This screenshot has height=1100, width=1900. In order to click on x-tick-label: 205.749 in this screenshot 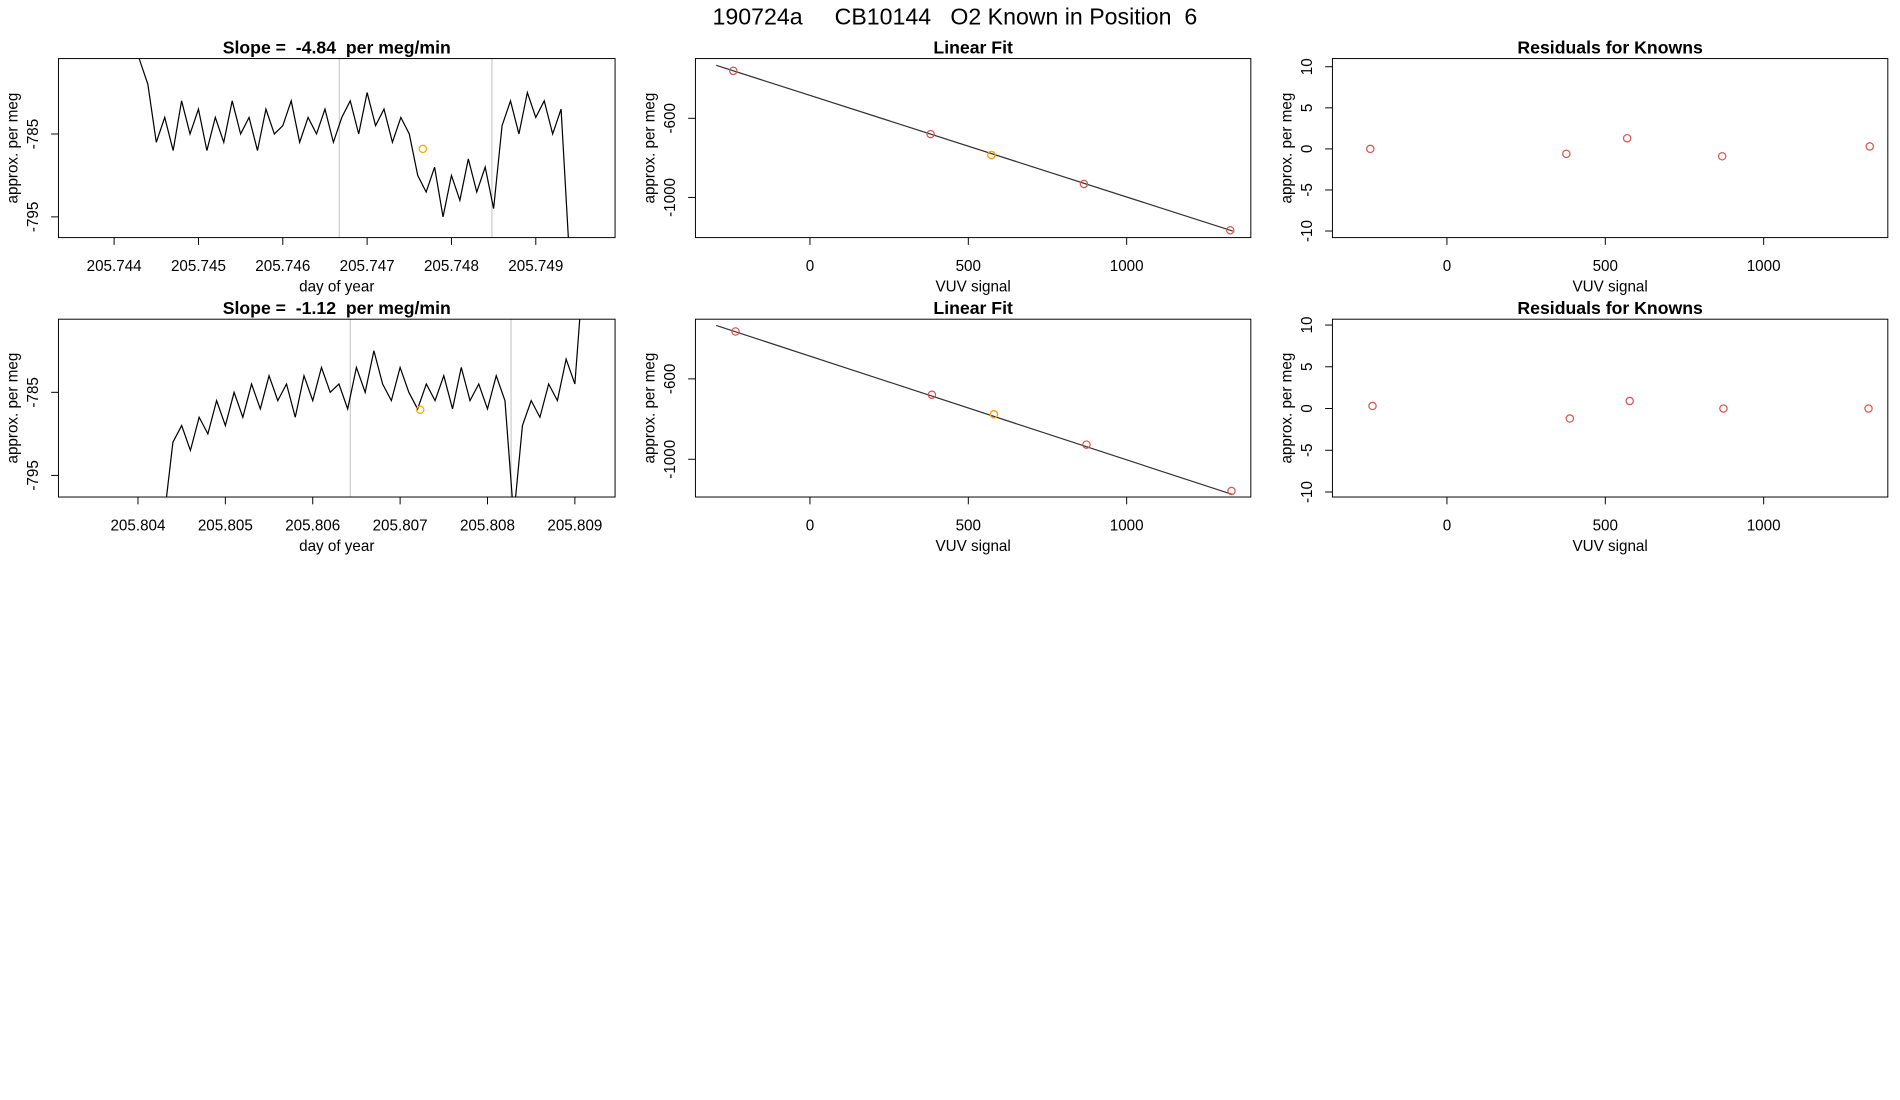, I will do `click(535, 266)`.